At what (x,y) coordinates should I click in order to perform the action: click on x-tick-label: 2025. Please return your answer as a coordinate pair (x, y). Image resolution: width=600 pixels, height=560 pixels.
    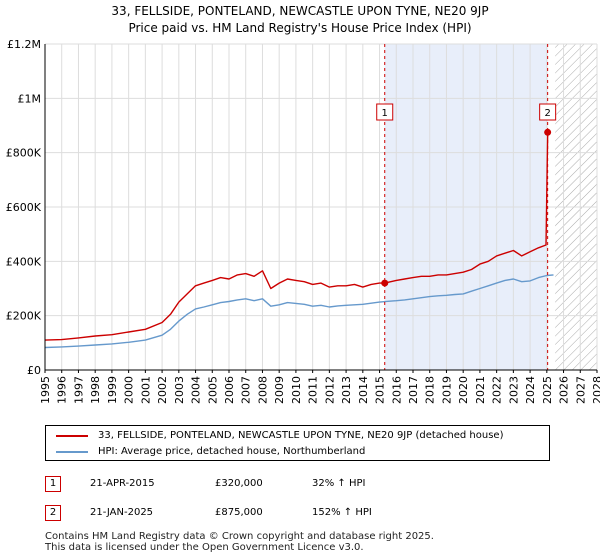
    Looking at the image, I should click on (547, 390).